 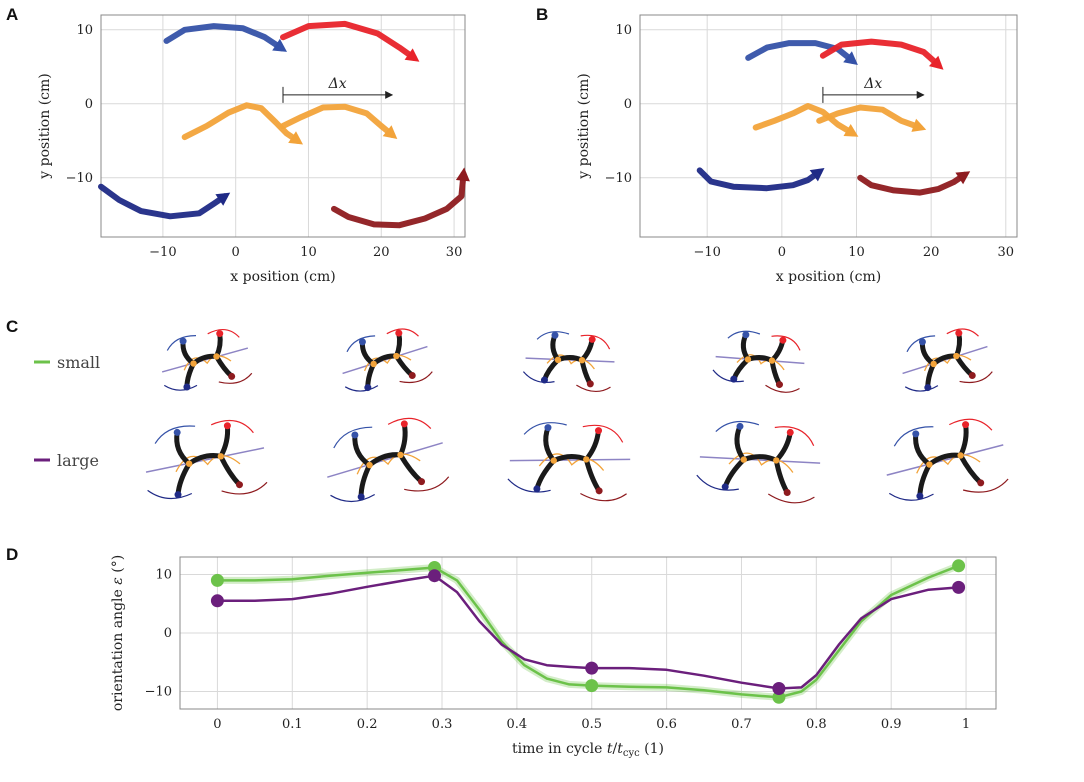 I want to click on legend-large-label: large, so click(x=78, y=460).